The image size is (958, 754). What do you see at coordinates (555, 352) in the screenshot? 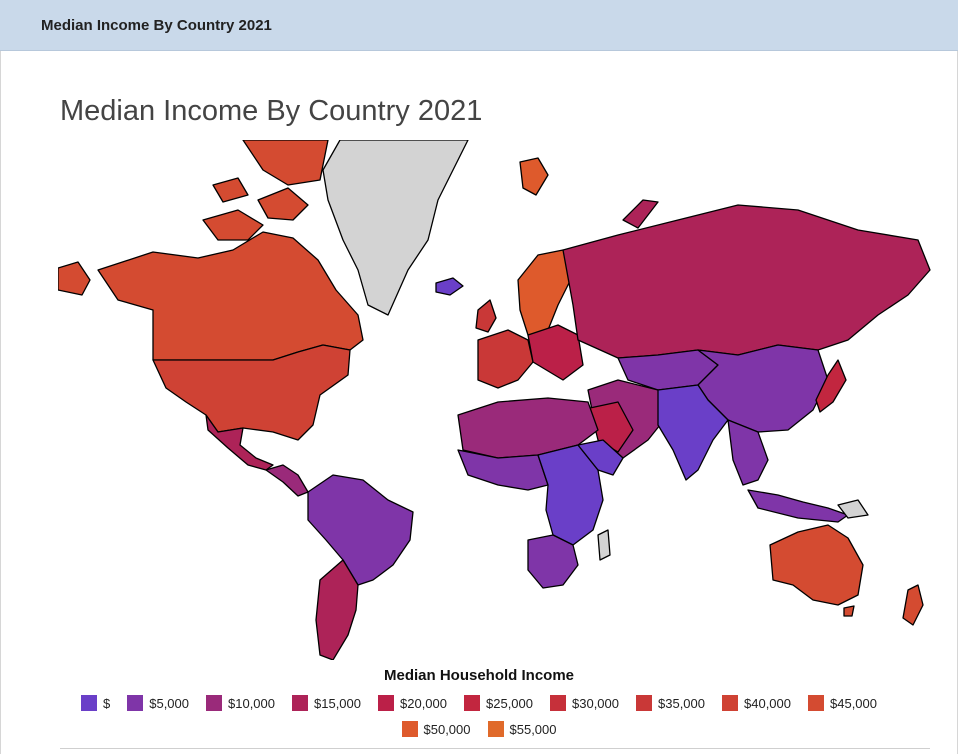
I see `region-europe-central` at bounding box center [555, 352].